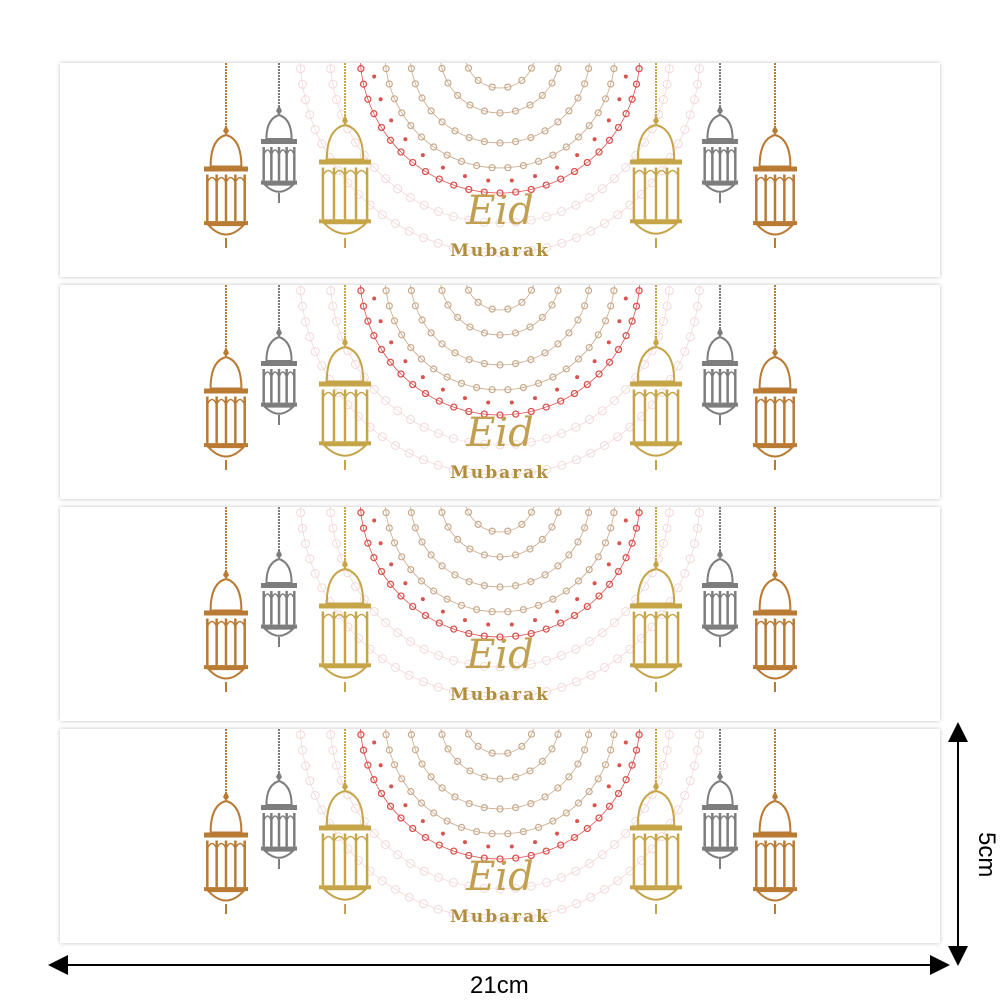 The image size is (1002, 1002). Describe the element at coordinates (499, 985) in the screenshot. I see `width-label: 21cm` at that location.